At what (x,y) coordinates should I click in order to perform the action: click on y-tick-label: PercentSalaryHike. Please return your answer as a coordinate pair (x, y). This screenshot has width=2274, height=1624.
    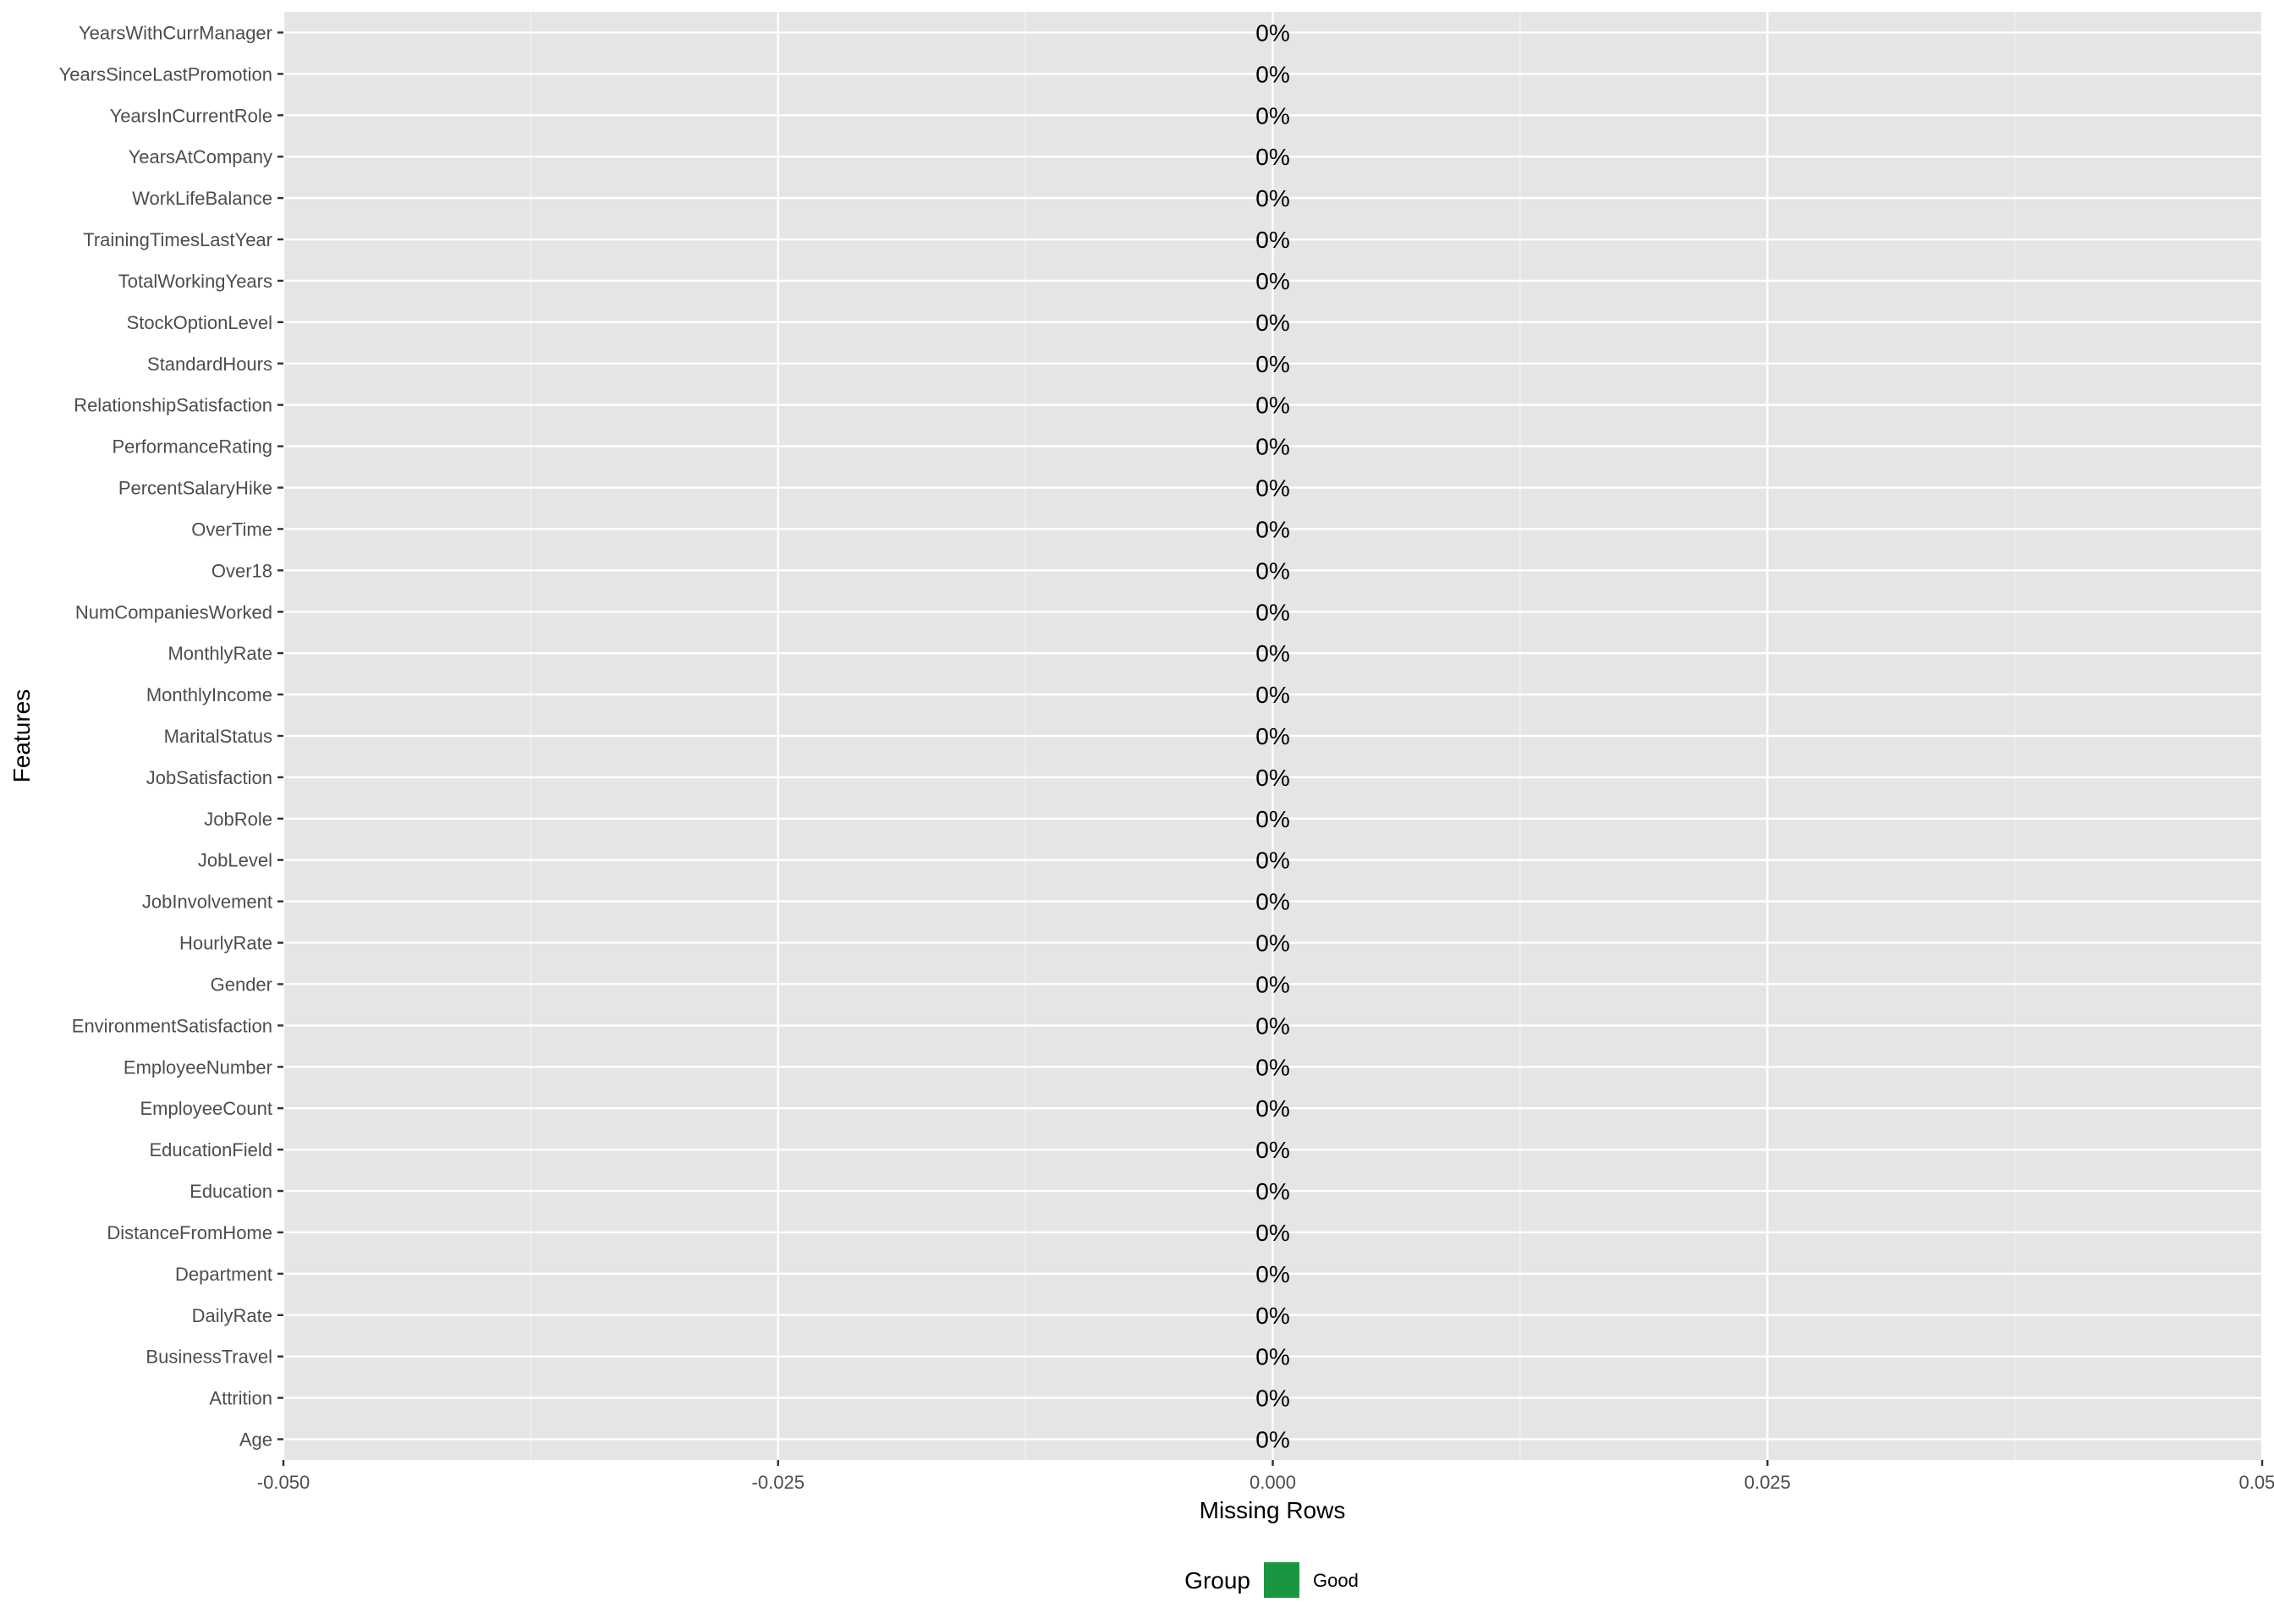
    Looking at the image, I should click on (195, 489).